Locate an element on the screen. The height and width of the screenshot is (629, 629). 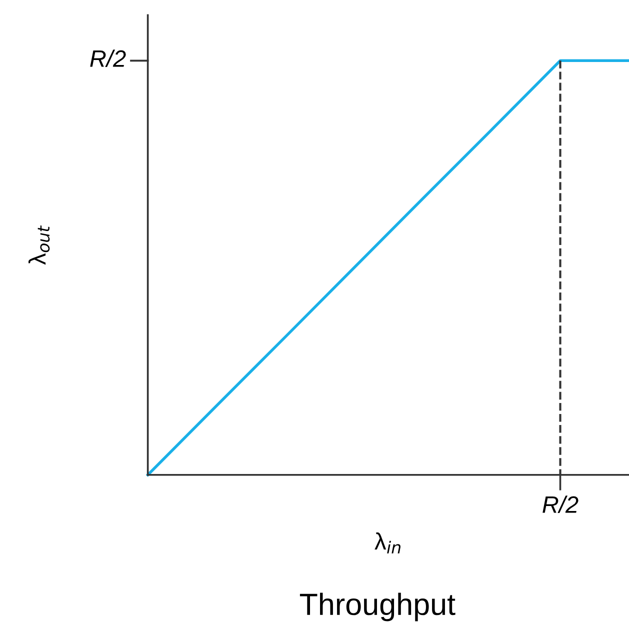
text: Throughput is located at coordinates (378, 607).